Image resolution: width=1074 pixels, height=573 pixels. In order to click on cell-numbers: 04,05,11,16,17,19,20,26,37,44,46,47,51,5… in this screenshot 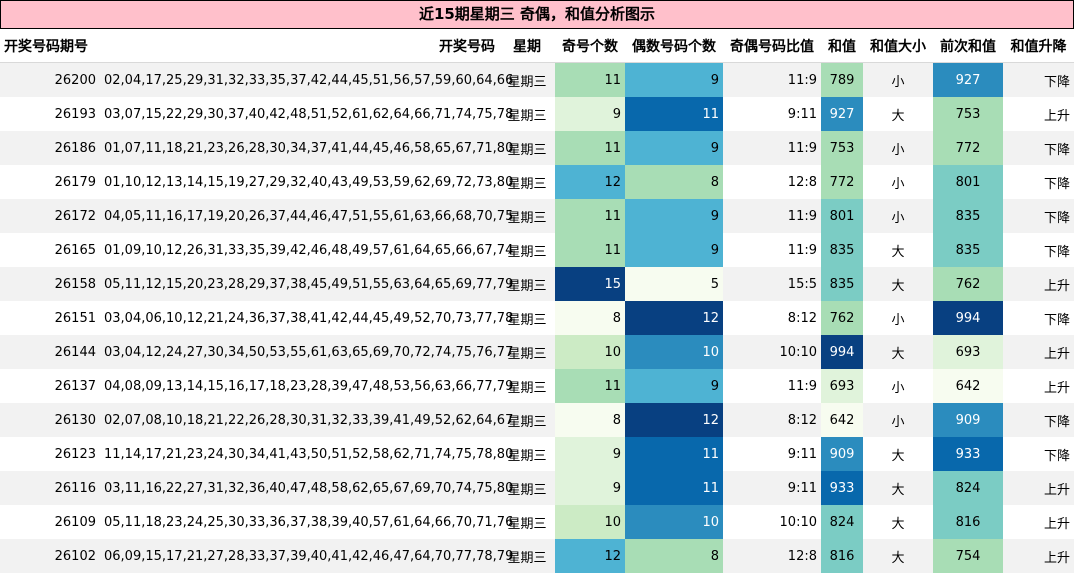, I will do `click(306, 216)`.